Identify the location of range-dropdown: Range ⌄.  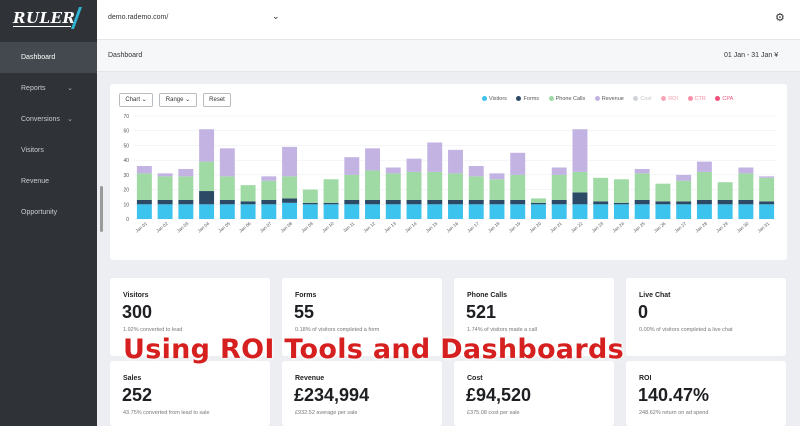
(178, 100).